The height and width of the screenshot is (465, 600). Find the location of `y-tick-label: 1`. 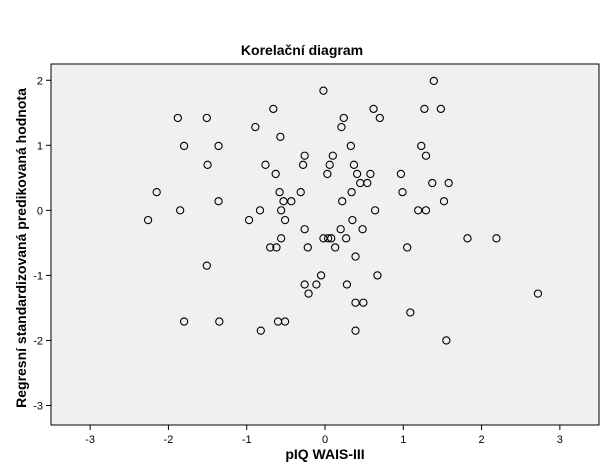

y-tick-label: 1 is located at coordinates (40, 146).